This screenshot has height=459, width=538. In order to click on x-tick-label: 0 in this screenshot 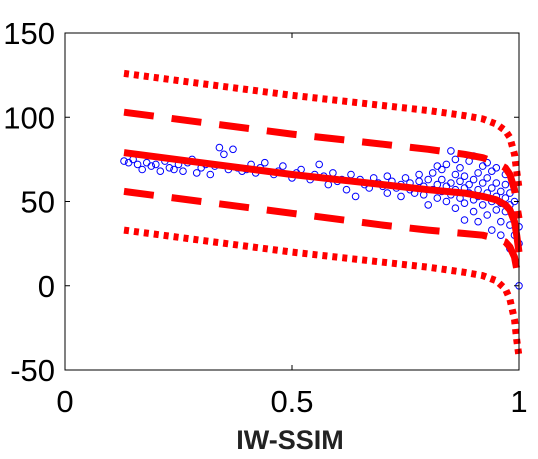, I will do `click(64, 401)`.